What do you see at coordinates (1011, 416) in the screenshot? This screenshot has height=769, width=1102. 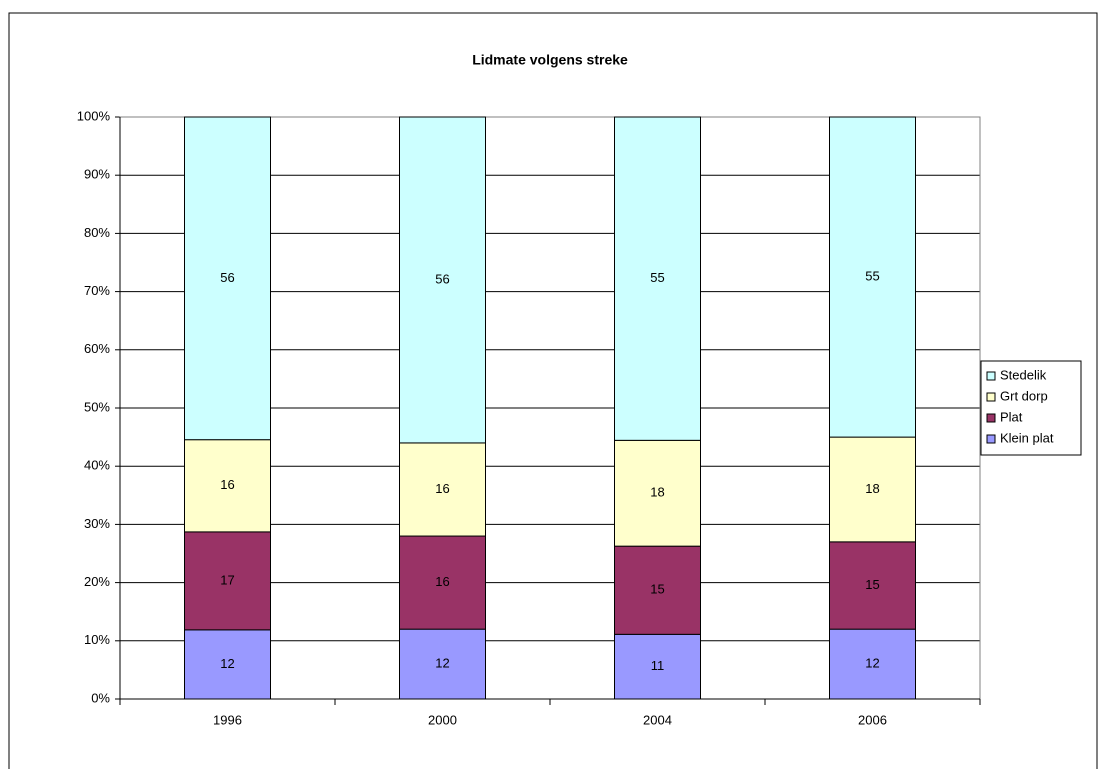 I see `legend-label: Plat` at bounding box center [1011, 416].